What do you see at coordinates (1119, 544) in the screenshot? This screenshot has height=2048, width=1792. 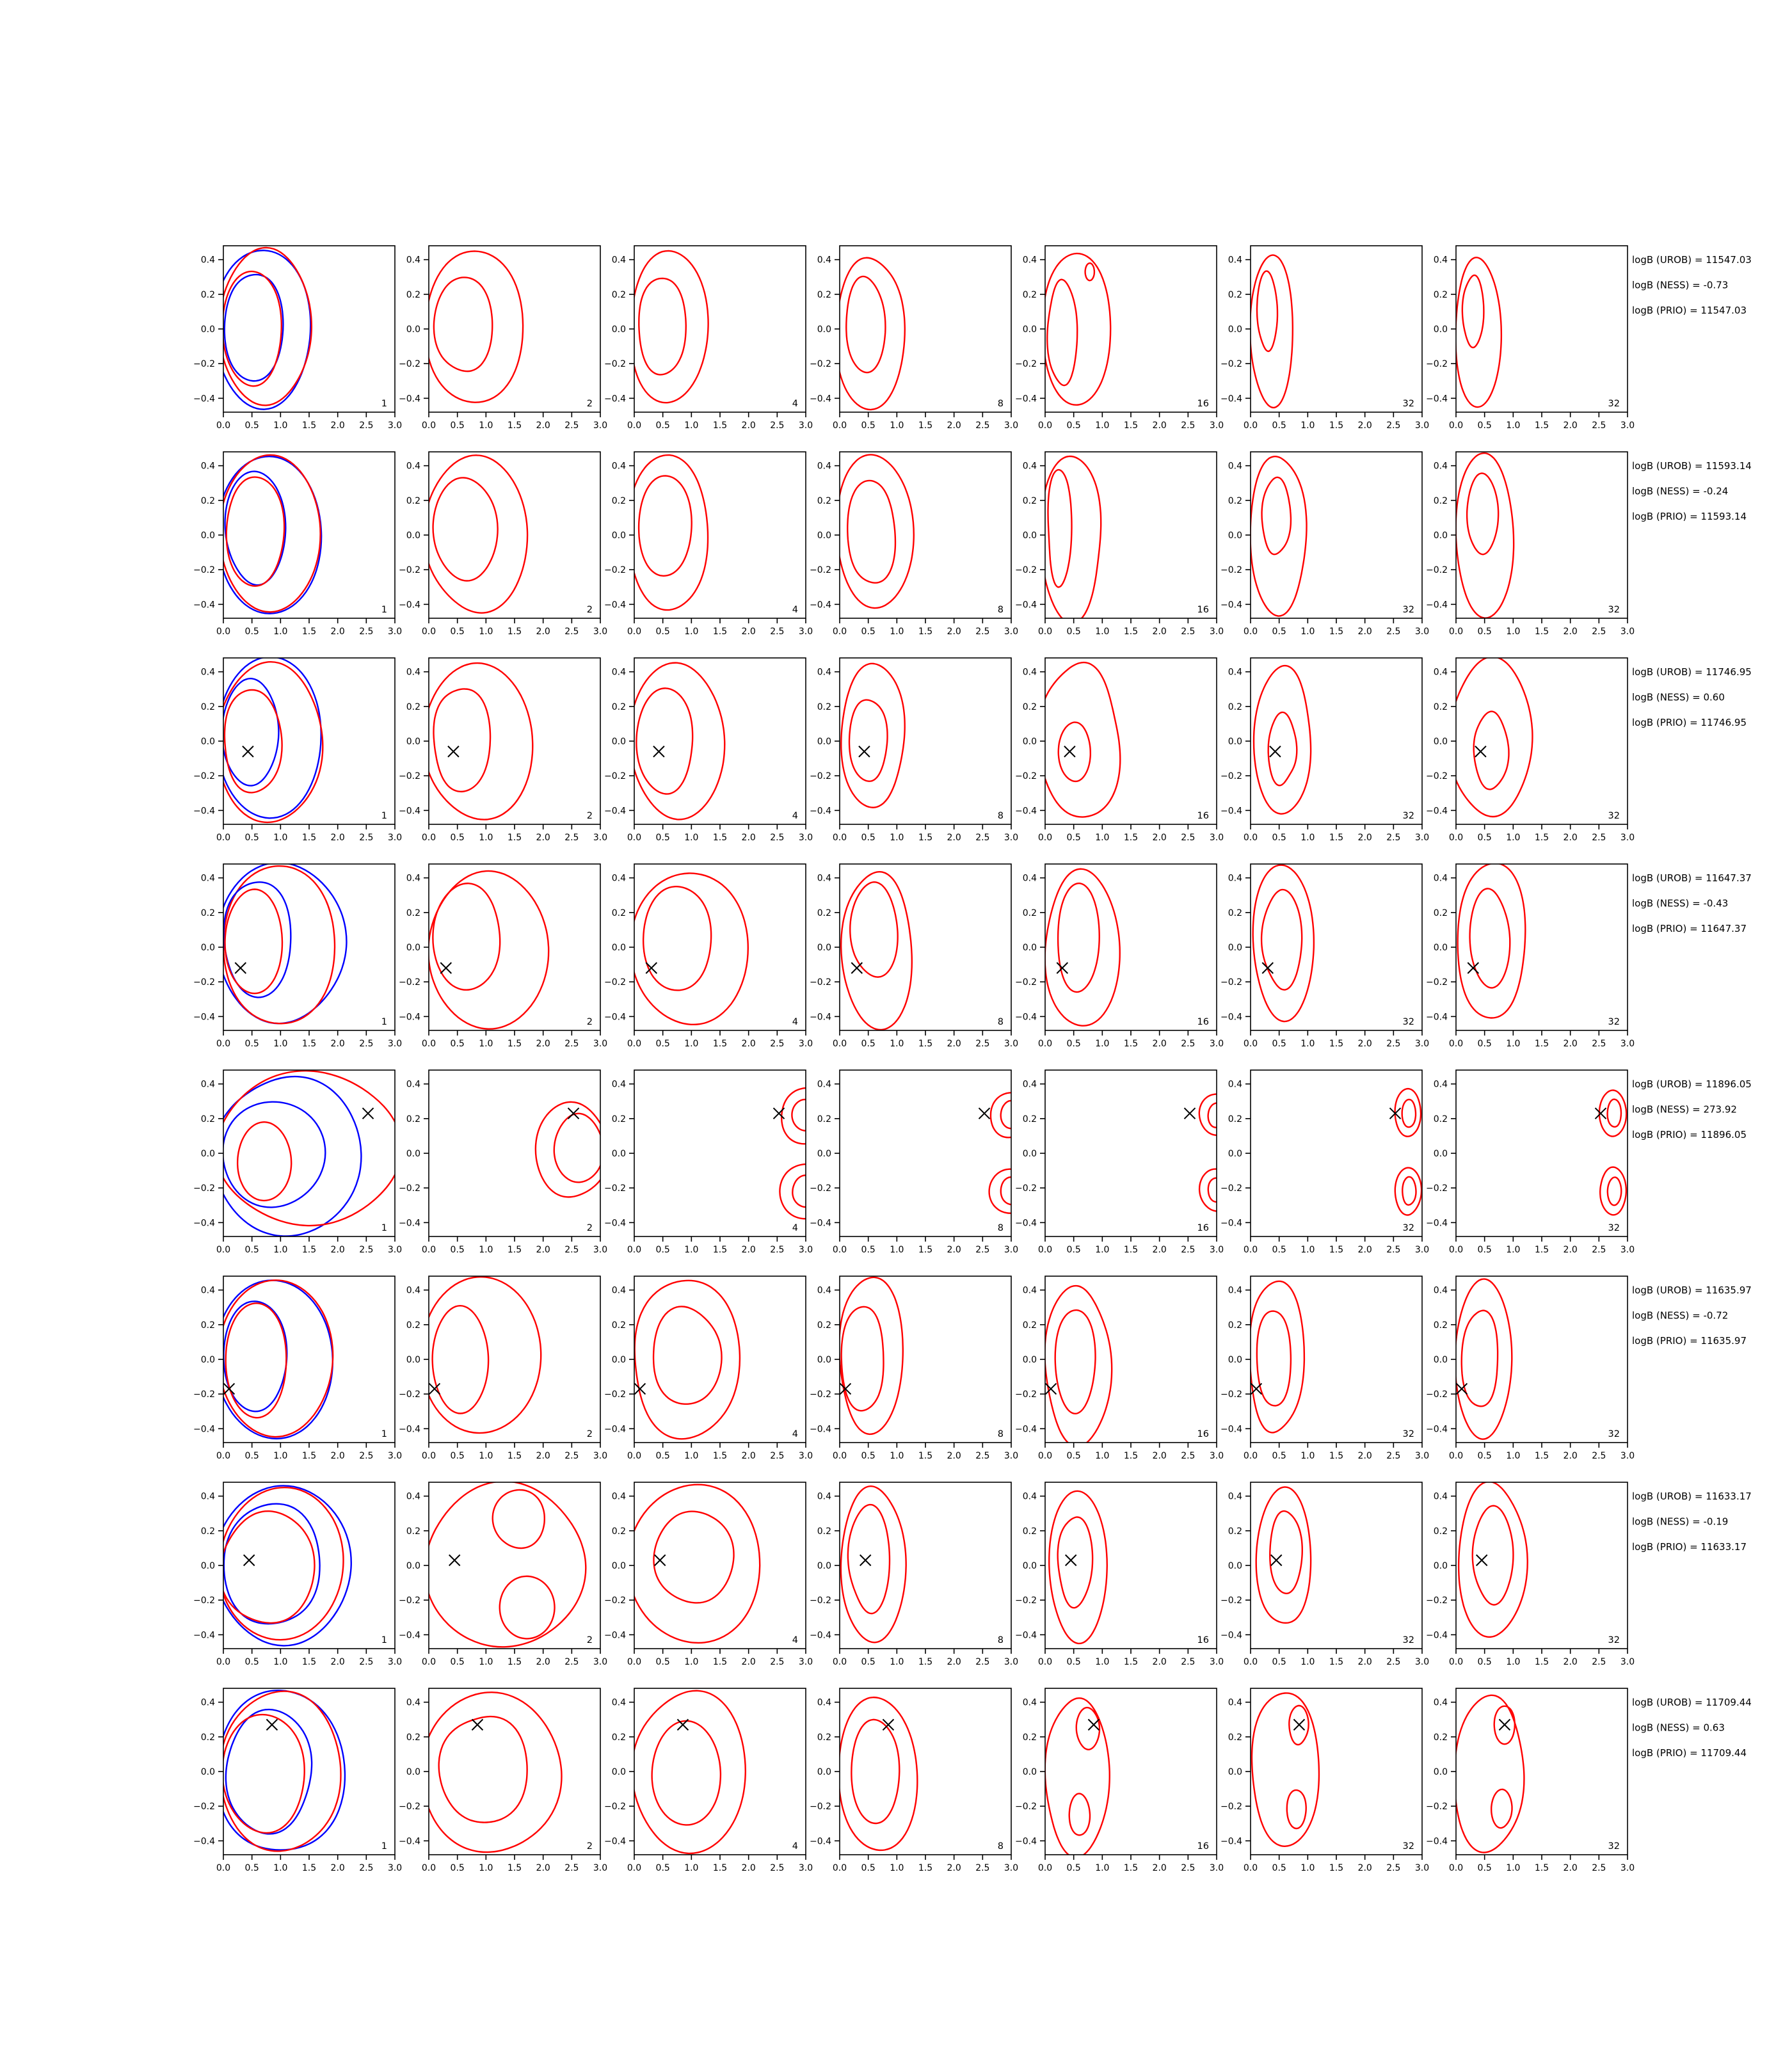 I see `subplot-r2c5: 0.0 0.5 1.0 1.5 2.0 2.5 3.0 0.4 0.2 0.0 −0.2 −0.4 16` at bounding box center [1119, 544].